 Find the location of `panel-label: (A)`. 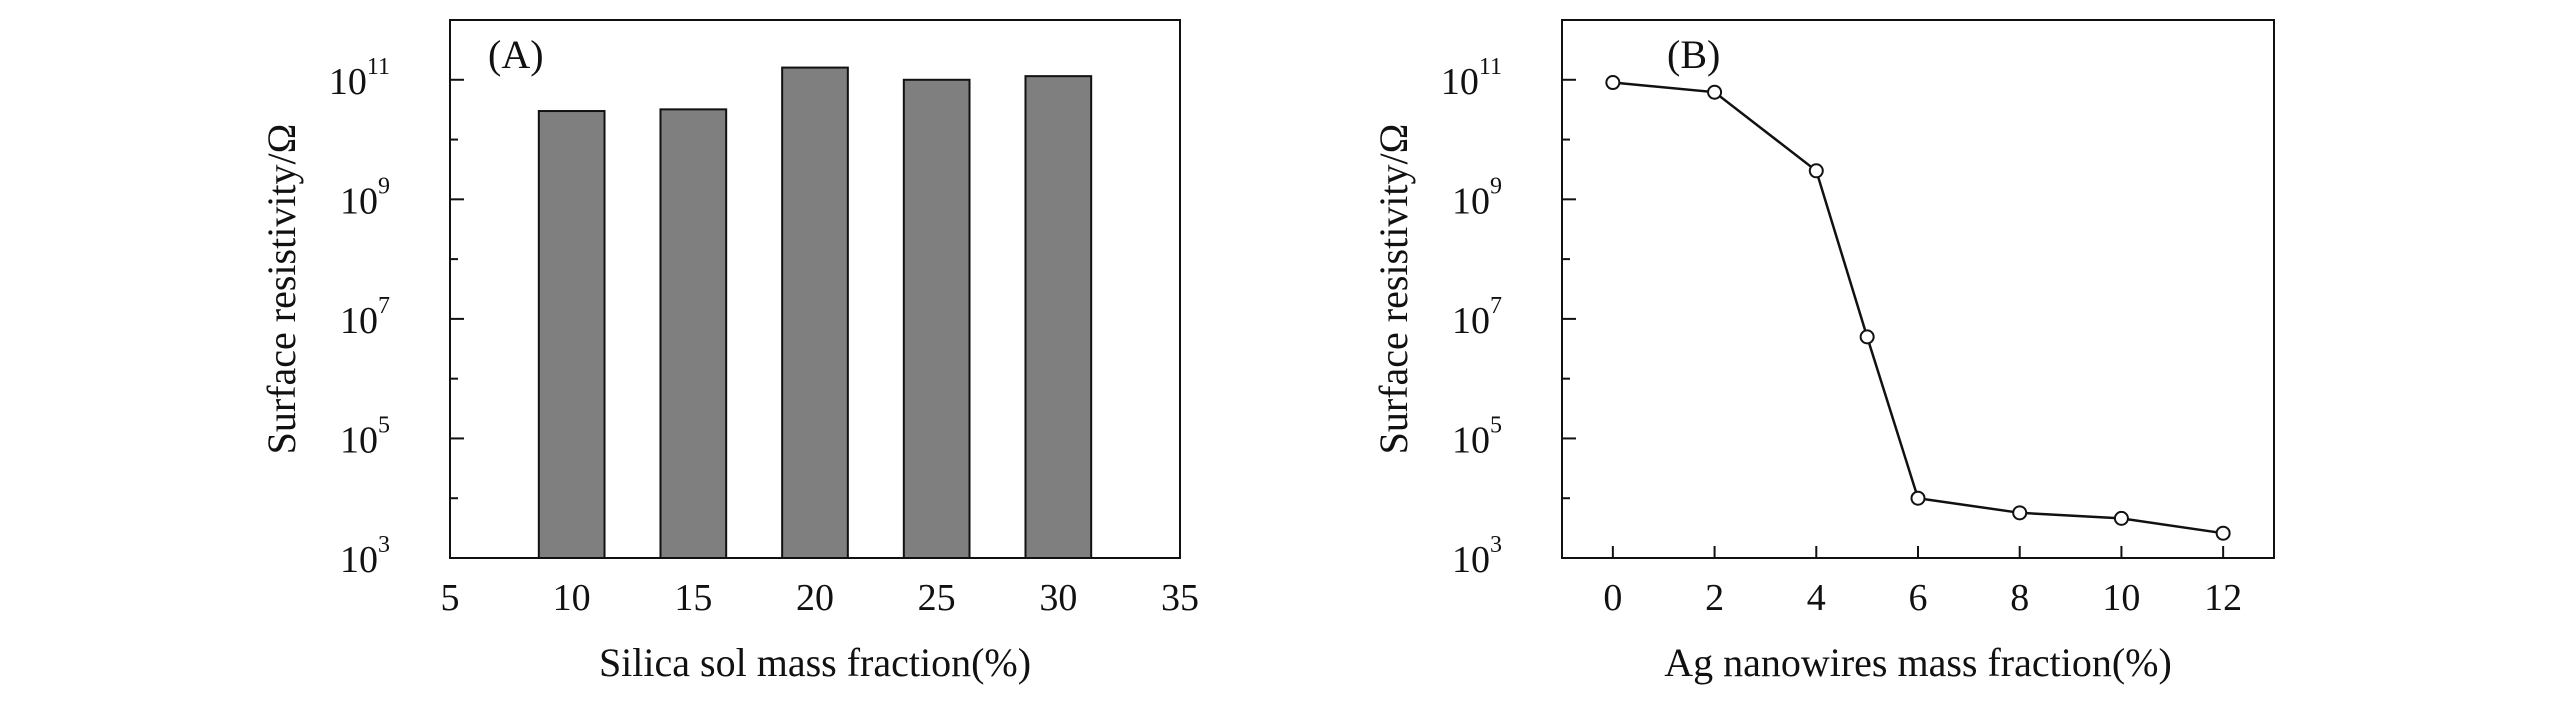

panel-label: (A) is located at coordinates (516, 54).